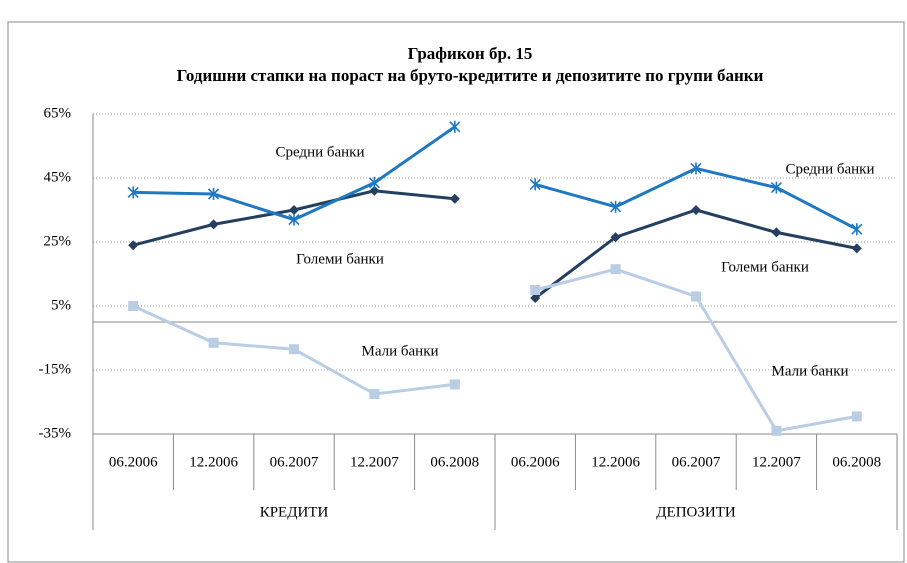 The image size is (907, 563). I want to click on chart-title: Графикон бр. 15, so click(470, 53).